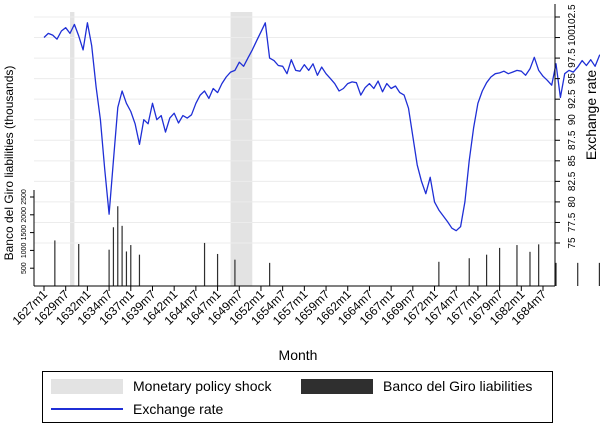 The height and width of the screenshot is (425, 600). I want to click on left-tick-labels: 500 1000 1500 2000 2500, so click(27, 231).